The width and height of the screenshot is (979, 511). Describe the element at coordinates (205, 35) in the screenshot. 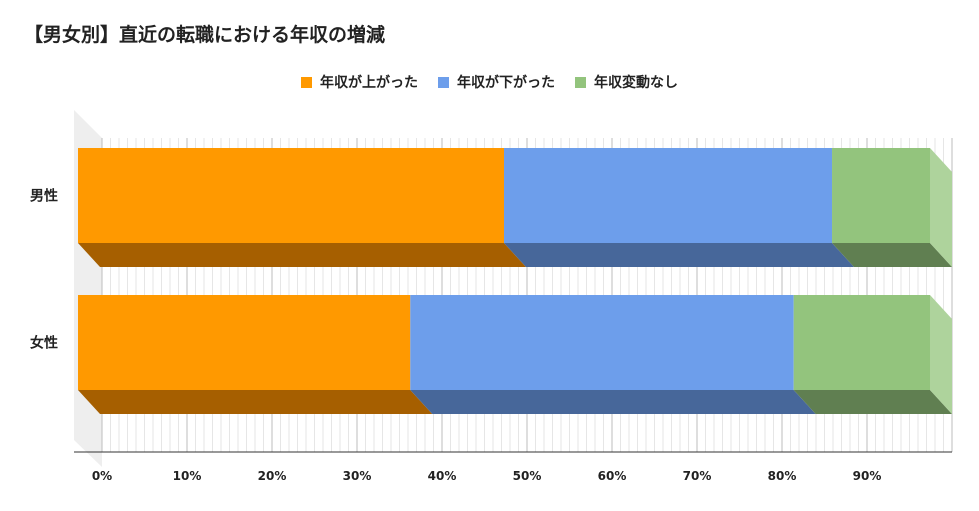

I see `chart-title: 【男女別】直近の転職における年収の増減` at that location.